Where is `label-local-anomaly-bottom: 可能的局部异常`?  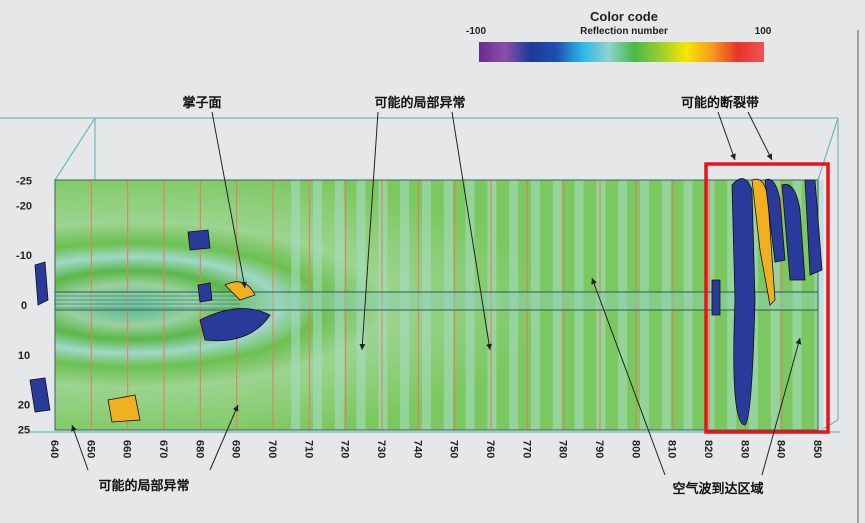
label-local-anomaly-bottom: 可能的局部异常 is located at coordinates (143, 486).